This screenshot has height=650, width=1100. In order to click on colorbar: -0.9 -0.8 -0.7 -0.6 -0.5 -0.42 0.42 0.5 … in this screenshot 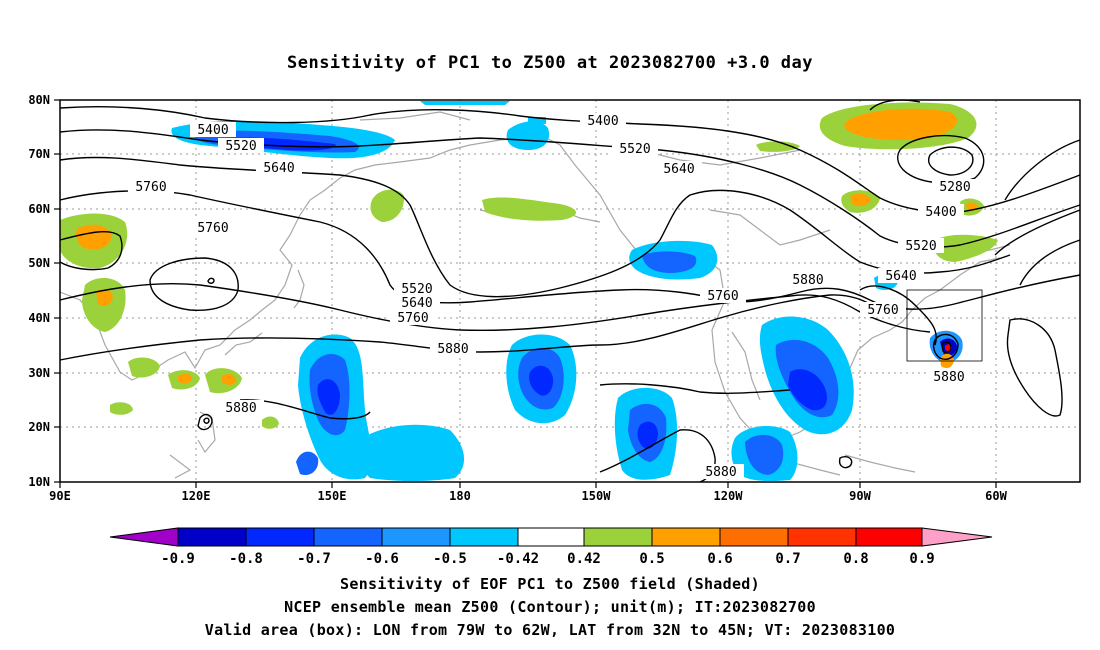, I will do `click(551, 547)`.